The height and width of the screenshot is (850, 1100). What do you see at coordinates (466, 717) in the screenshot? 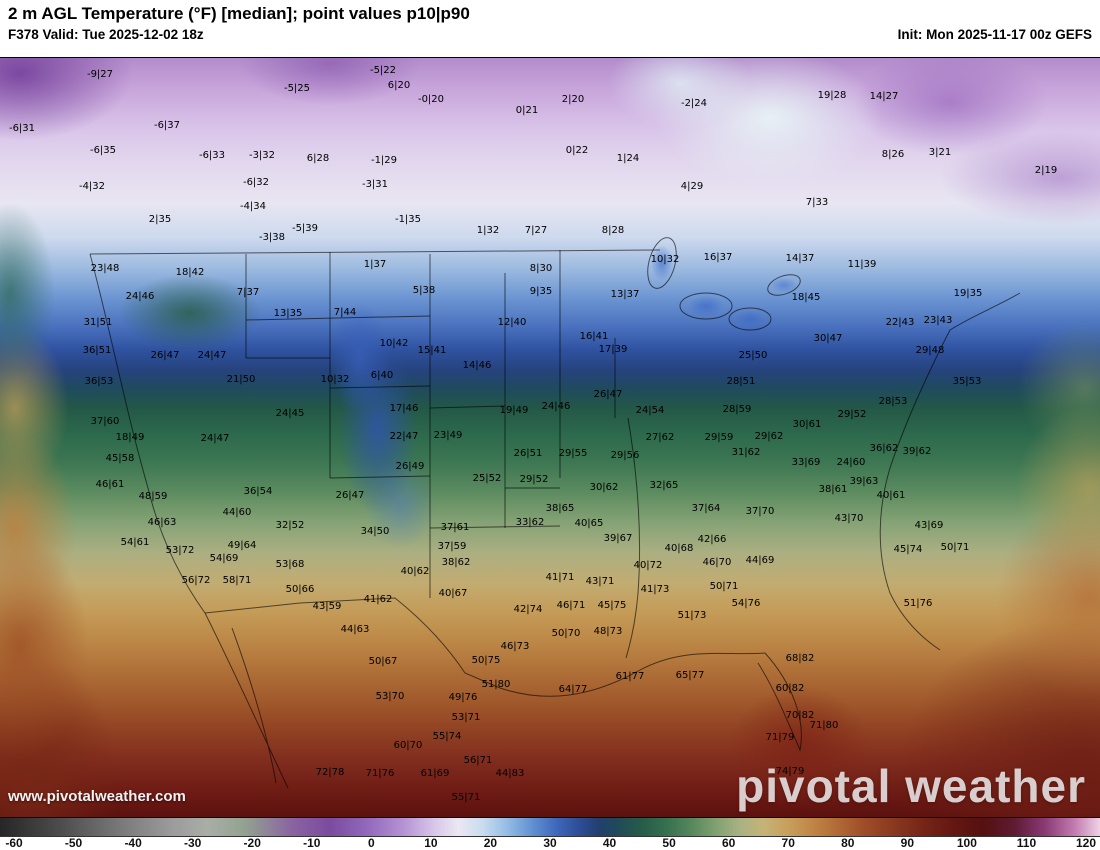
I see `point-value: 53|71` at bounding box center [466, 717].